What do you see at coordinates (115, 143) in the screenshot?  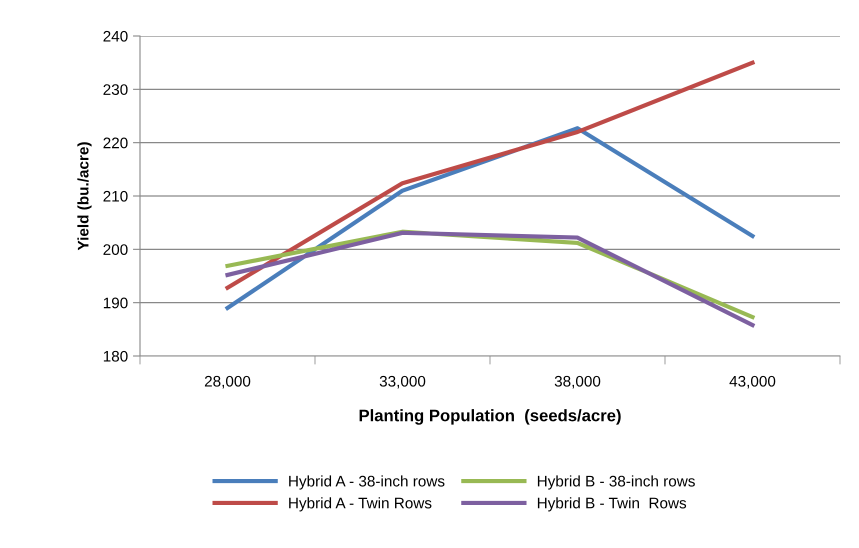 I see `y-tick-label: 220` at bounding box center [115, 143].